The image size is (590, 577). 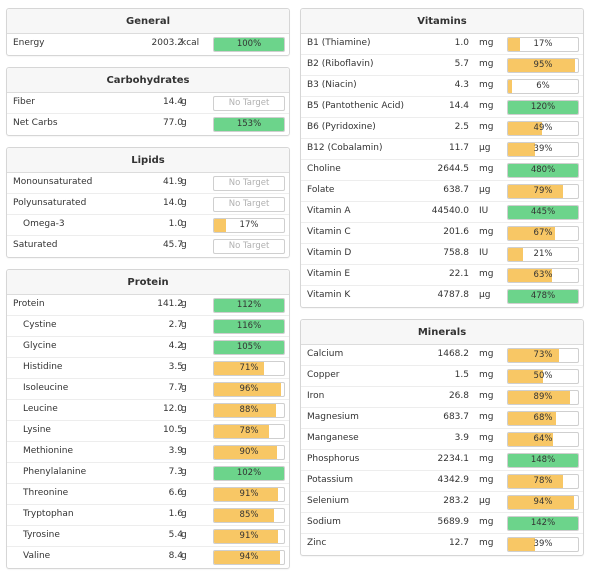 I want to click on target-percent-label: 91%, so click(x=249, y=536).